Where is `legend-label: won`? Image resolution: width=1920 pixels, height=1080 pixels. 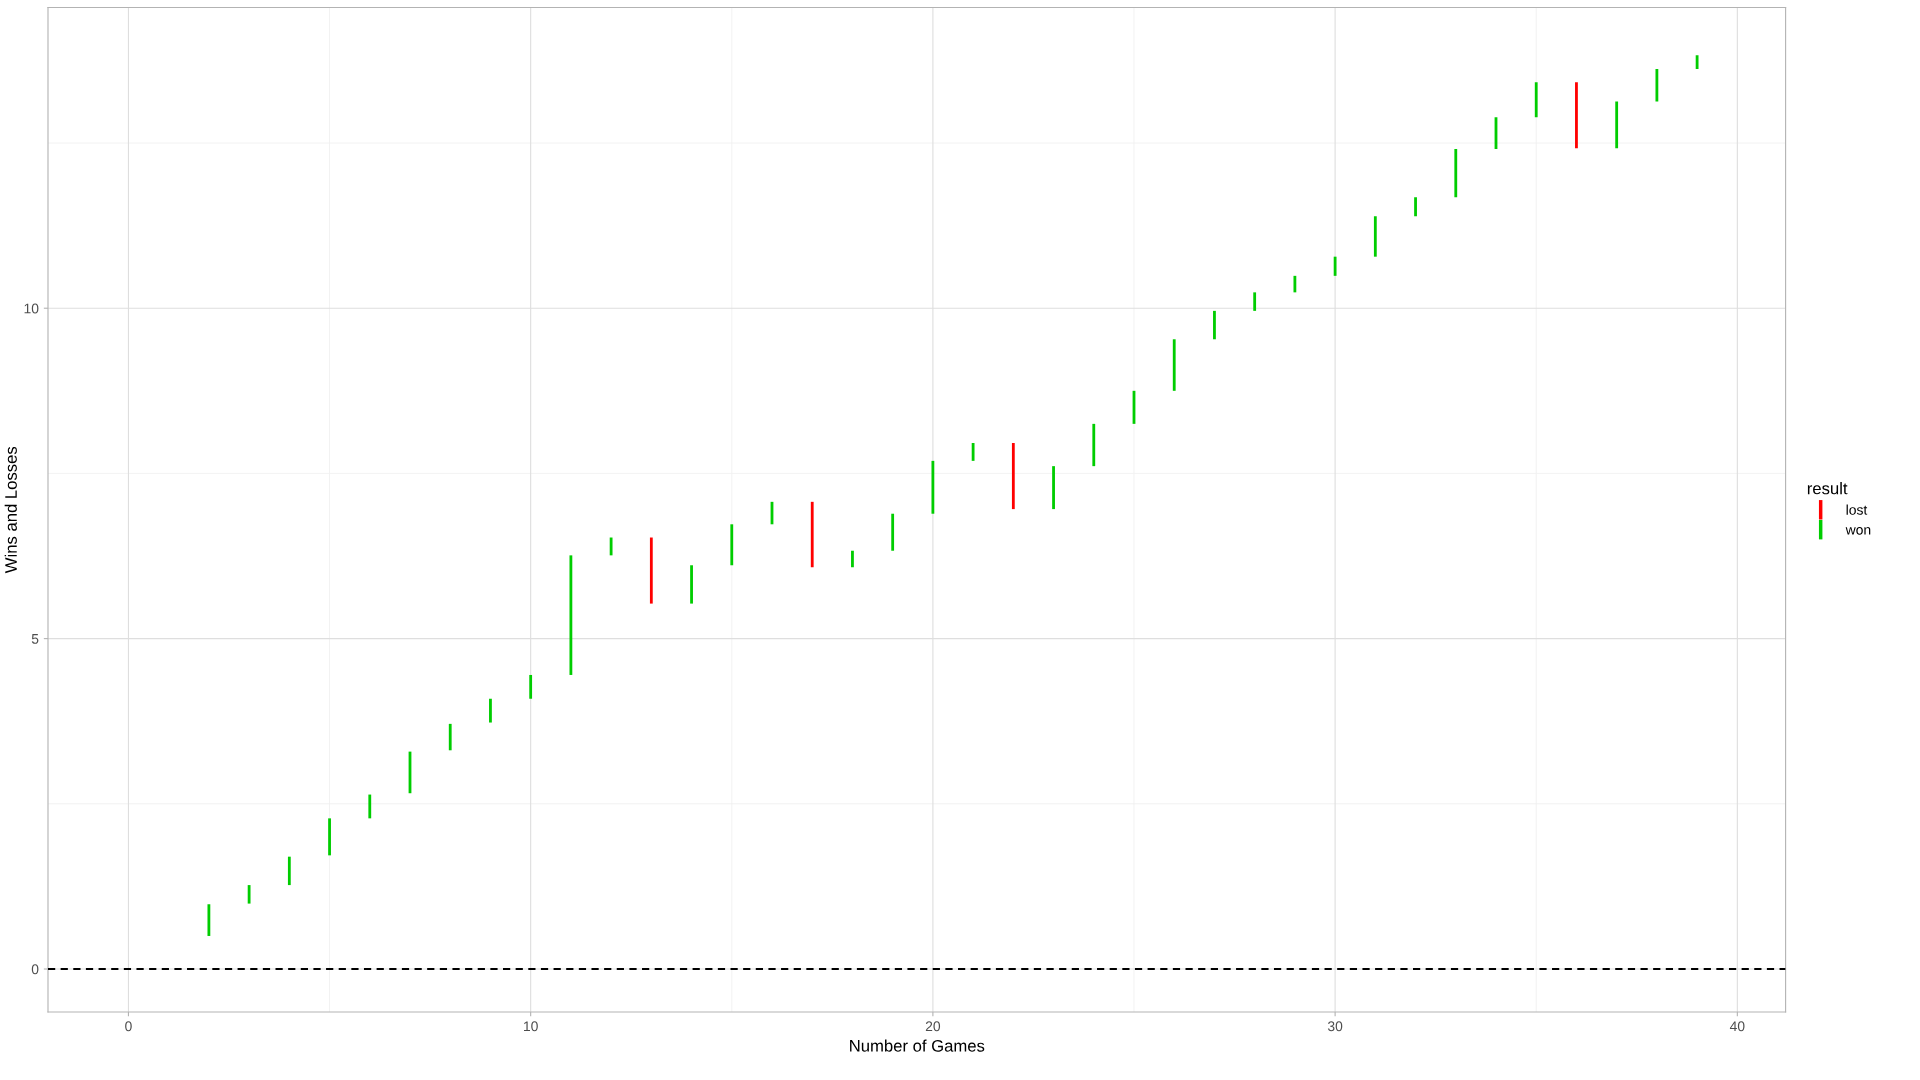 legend-label: won is located at coordinates (1858, 531).